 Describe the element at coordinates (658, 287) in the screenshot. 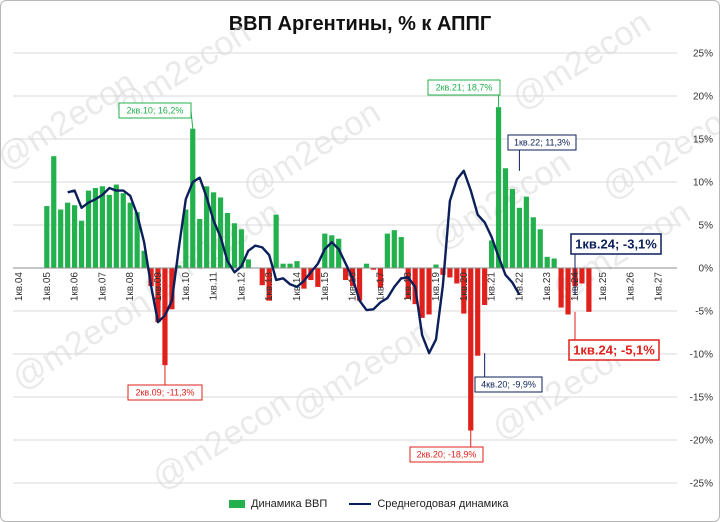

I see `x-tick-label: 1кв.27` at that location.